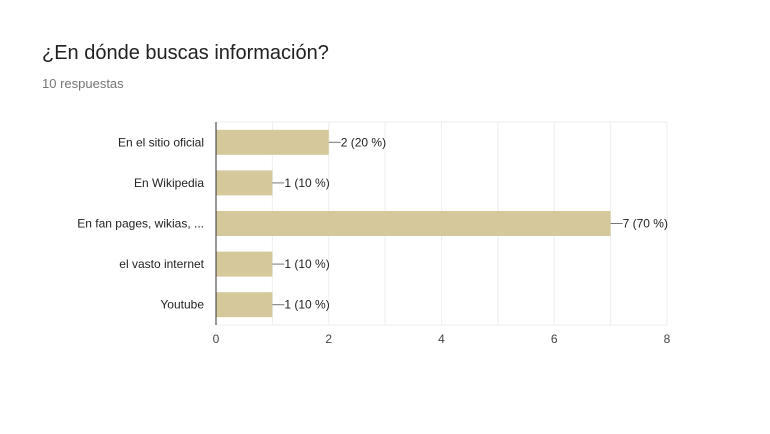 The image size is (770, 434). What do you see at coordinates (169, 183) in the screenshot?
I see `category-label: En Wikipedia` at bounding box center [169, 183].